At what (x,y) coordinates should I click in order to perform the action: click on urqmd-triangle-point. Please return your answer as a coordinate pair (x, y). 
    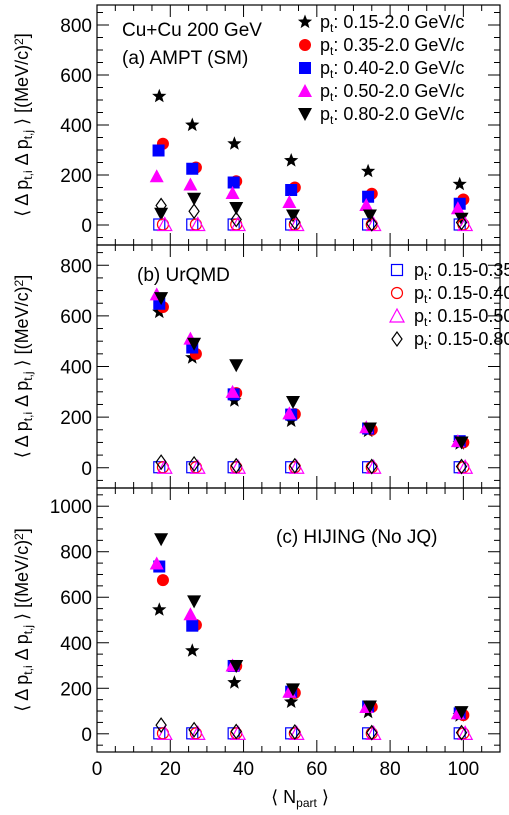
    Looking at the image, I should click on (289, 413).